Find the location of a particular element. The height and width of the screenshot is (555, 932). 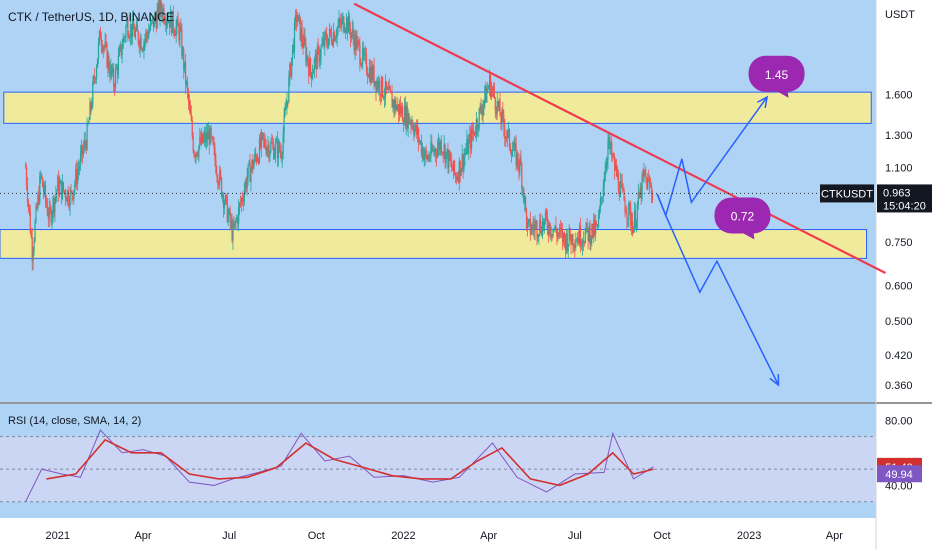

support-zone-upper is located at coordinates (437, 107).